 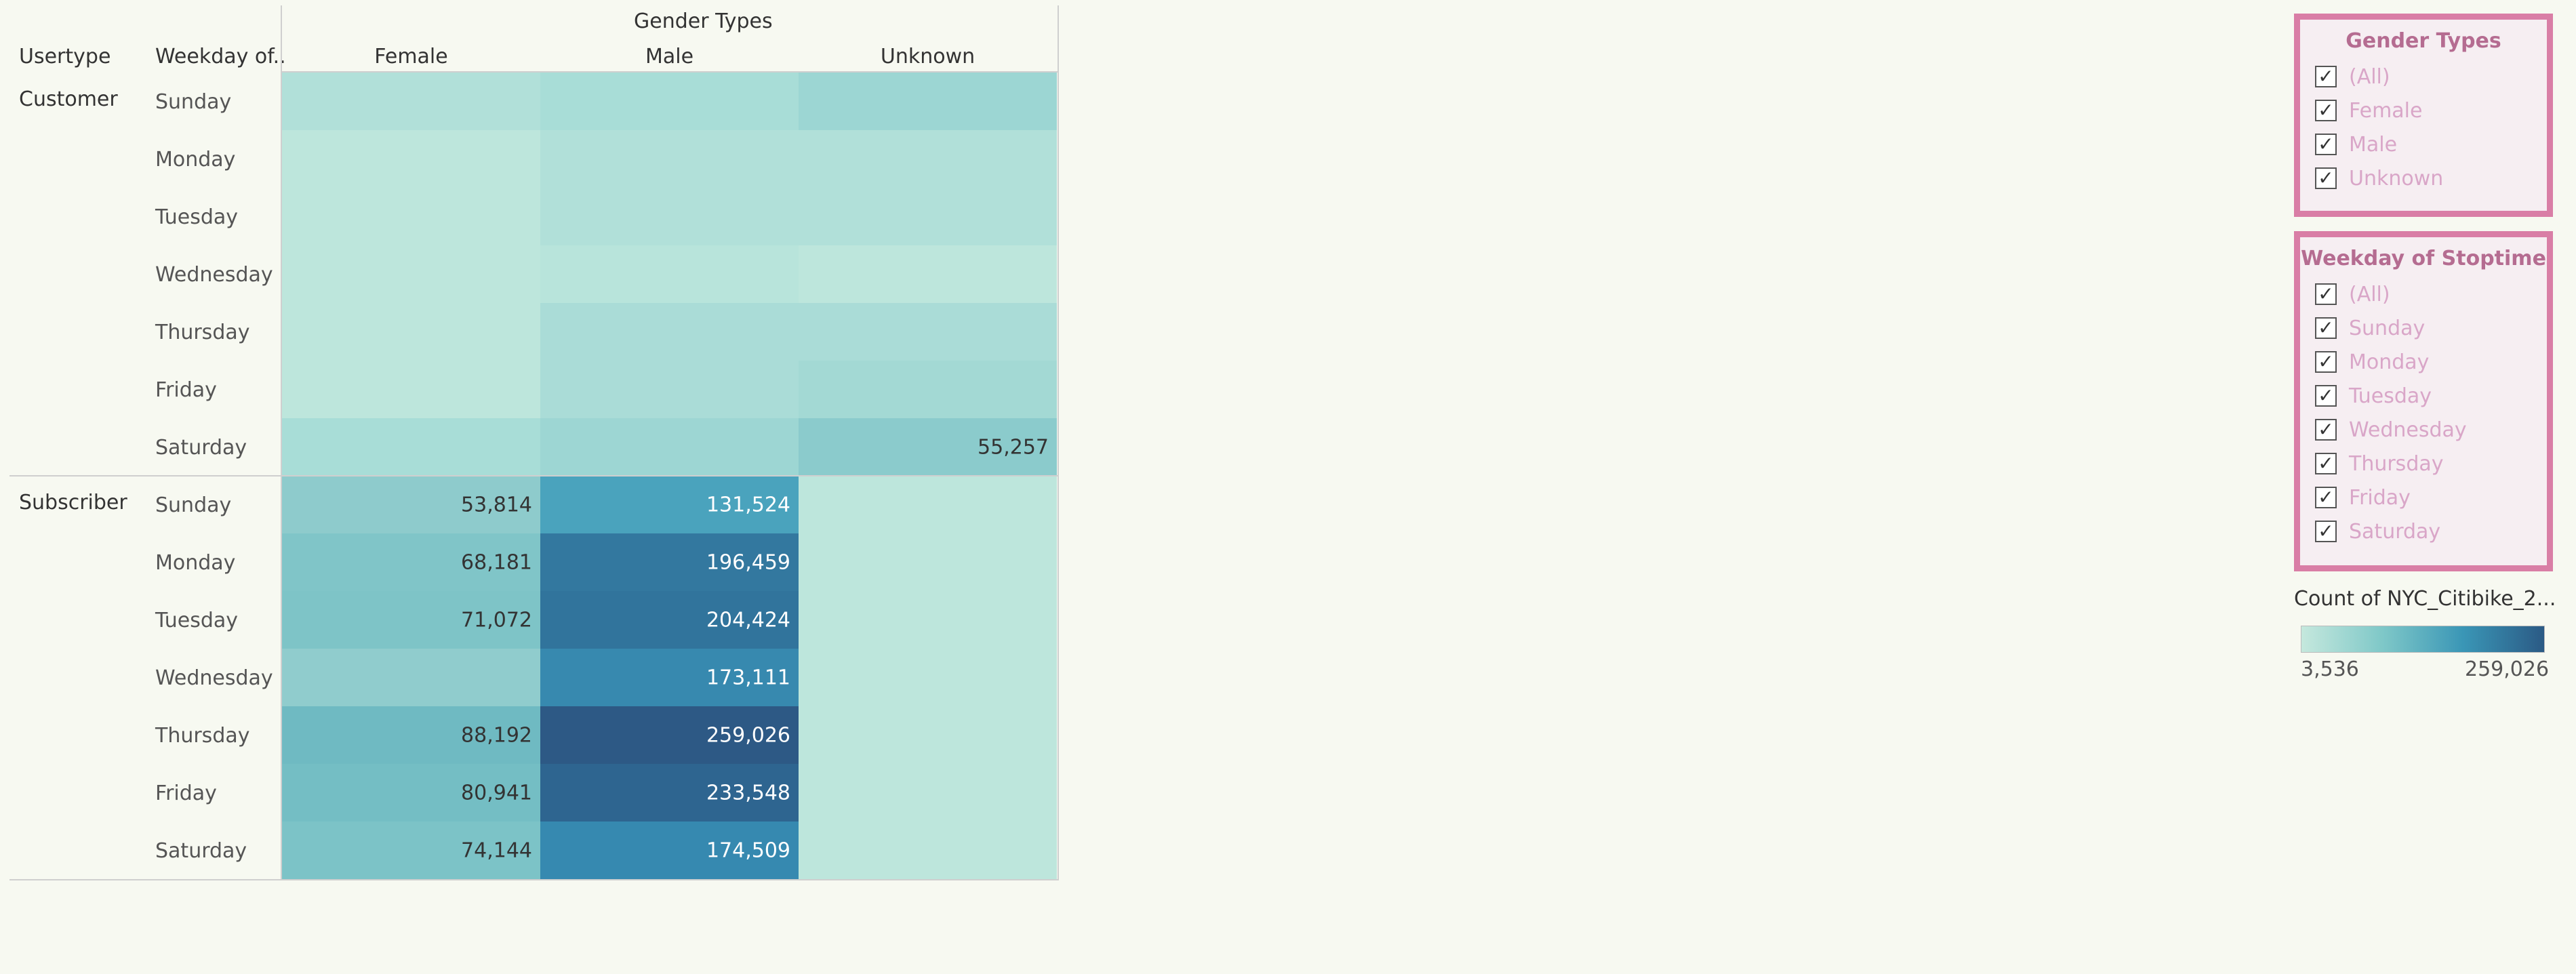 What do you see at coordinates (669, 504) in the screenshot?
I see `heatmap-cell: 131,524` at bounding box center [669, 504].